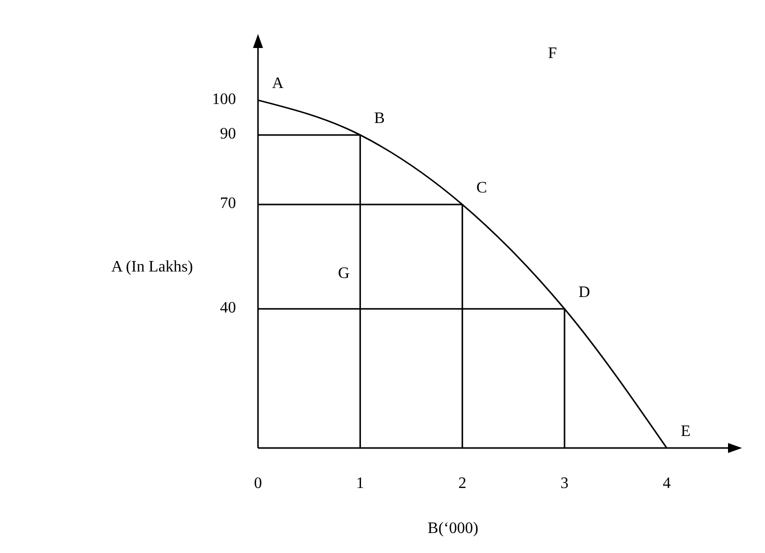  I want to click on annotation: A, so click(278, 83).